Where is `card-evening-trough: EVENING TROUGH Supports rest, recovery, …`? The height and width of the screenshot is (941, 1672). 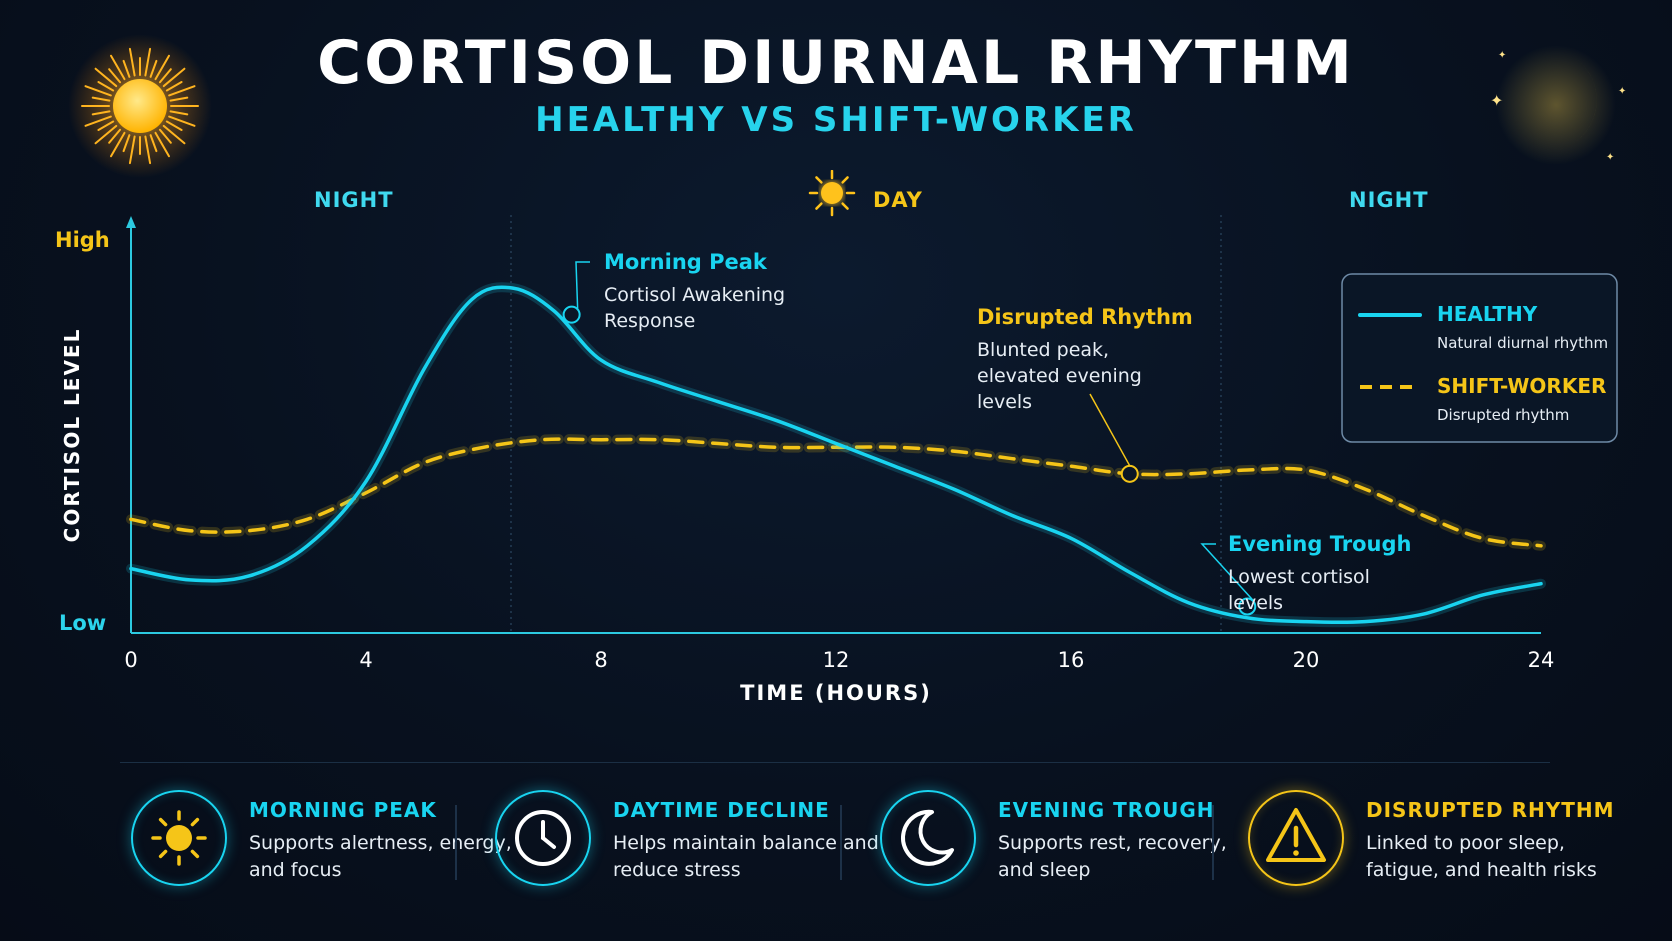
card-evening-trough: EVENING TROUGH Supports rest, recovery, … is located at coordinates (1053, 840).